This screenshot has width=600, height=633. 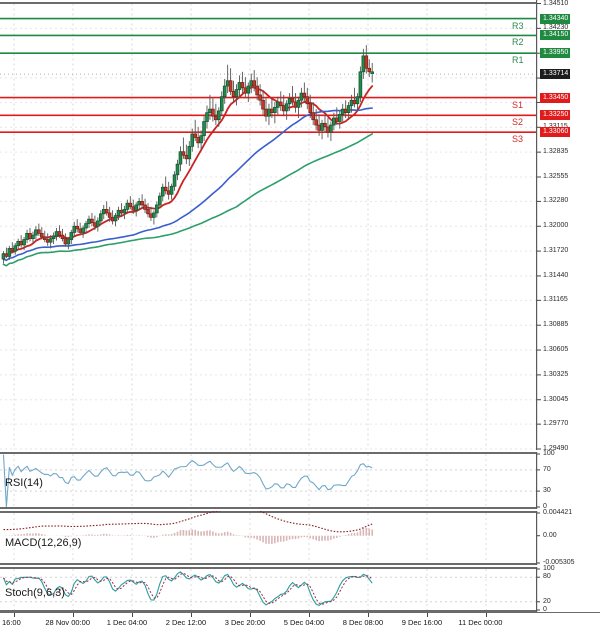 I want to click on rsi-plot, so click(x=270, y=480).